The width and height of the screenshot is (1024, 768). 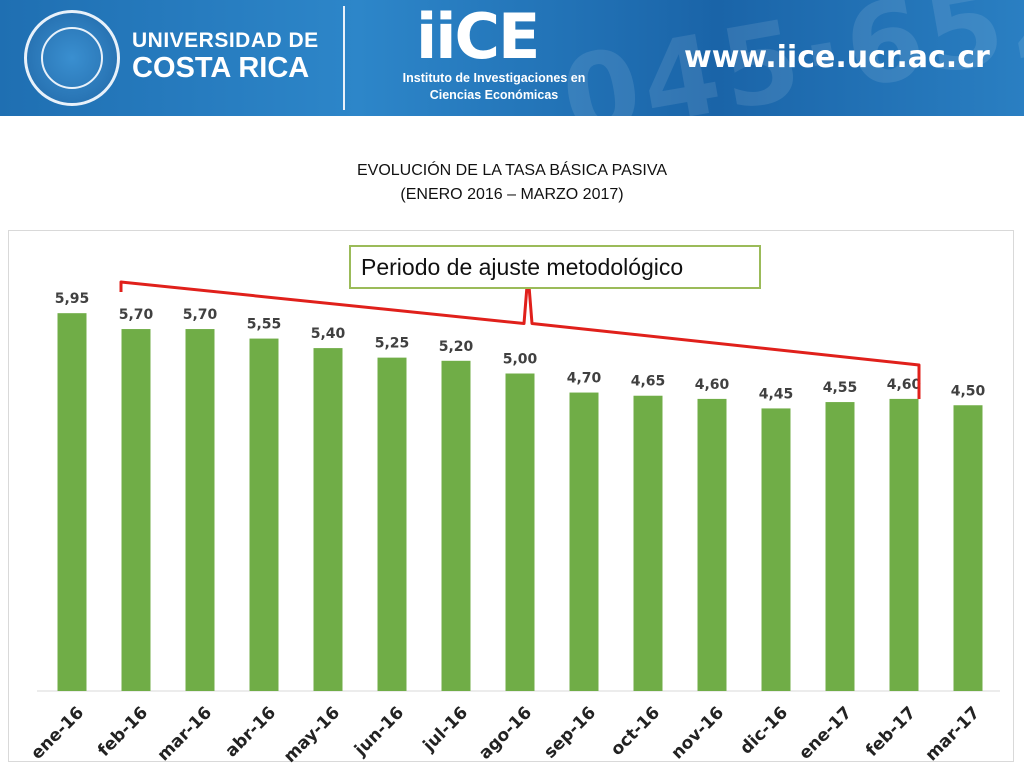 I want to click on tick-label-jun-16: jun-16, so click(x=379, y=732).